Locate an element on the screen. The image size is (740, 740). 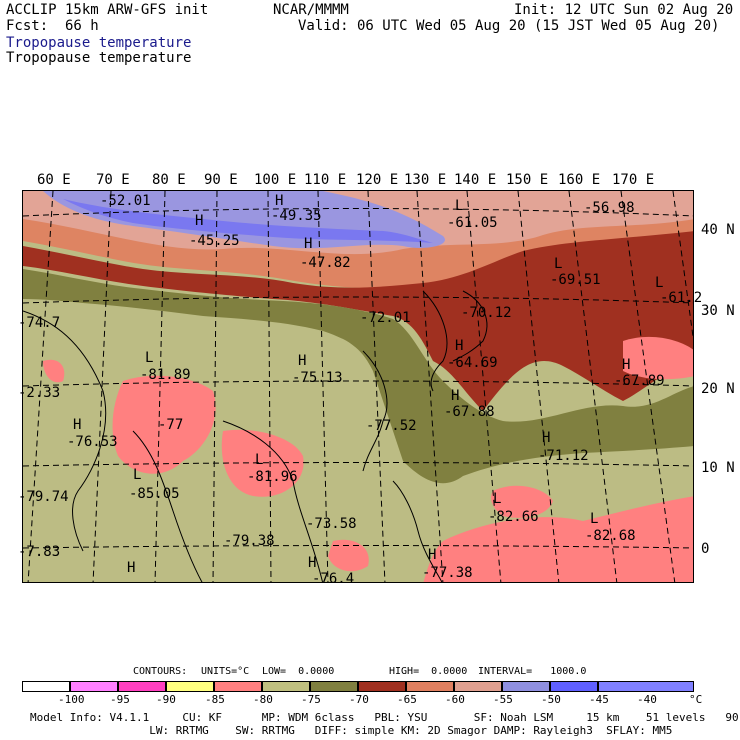
field-title-primary: Tropopause temperature is located at coordinates (99, 43).